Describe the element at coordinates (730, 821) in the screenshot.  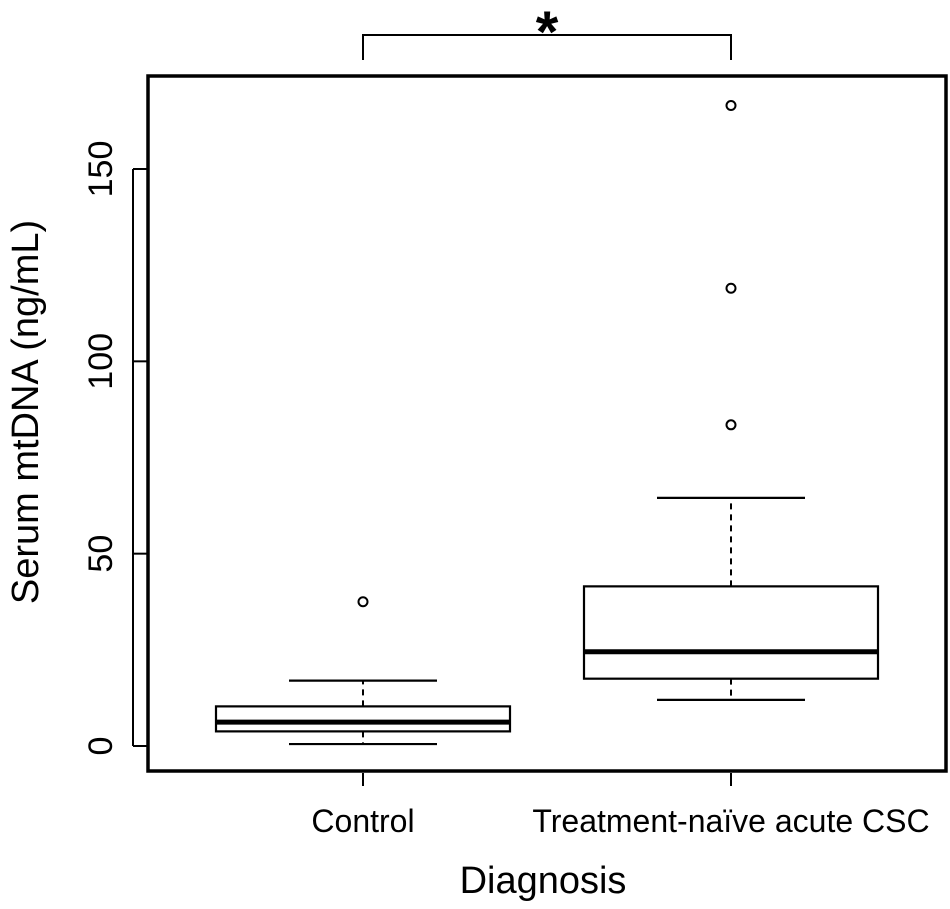
I see `x-tick-label: Treatment-naïve acute CSC` at that location.